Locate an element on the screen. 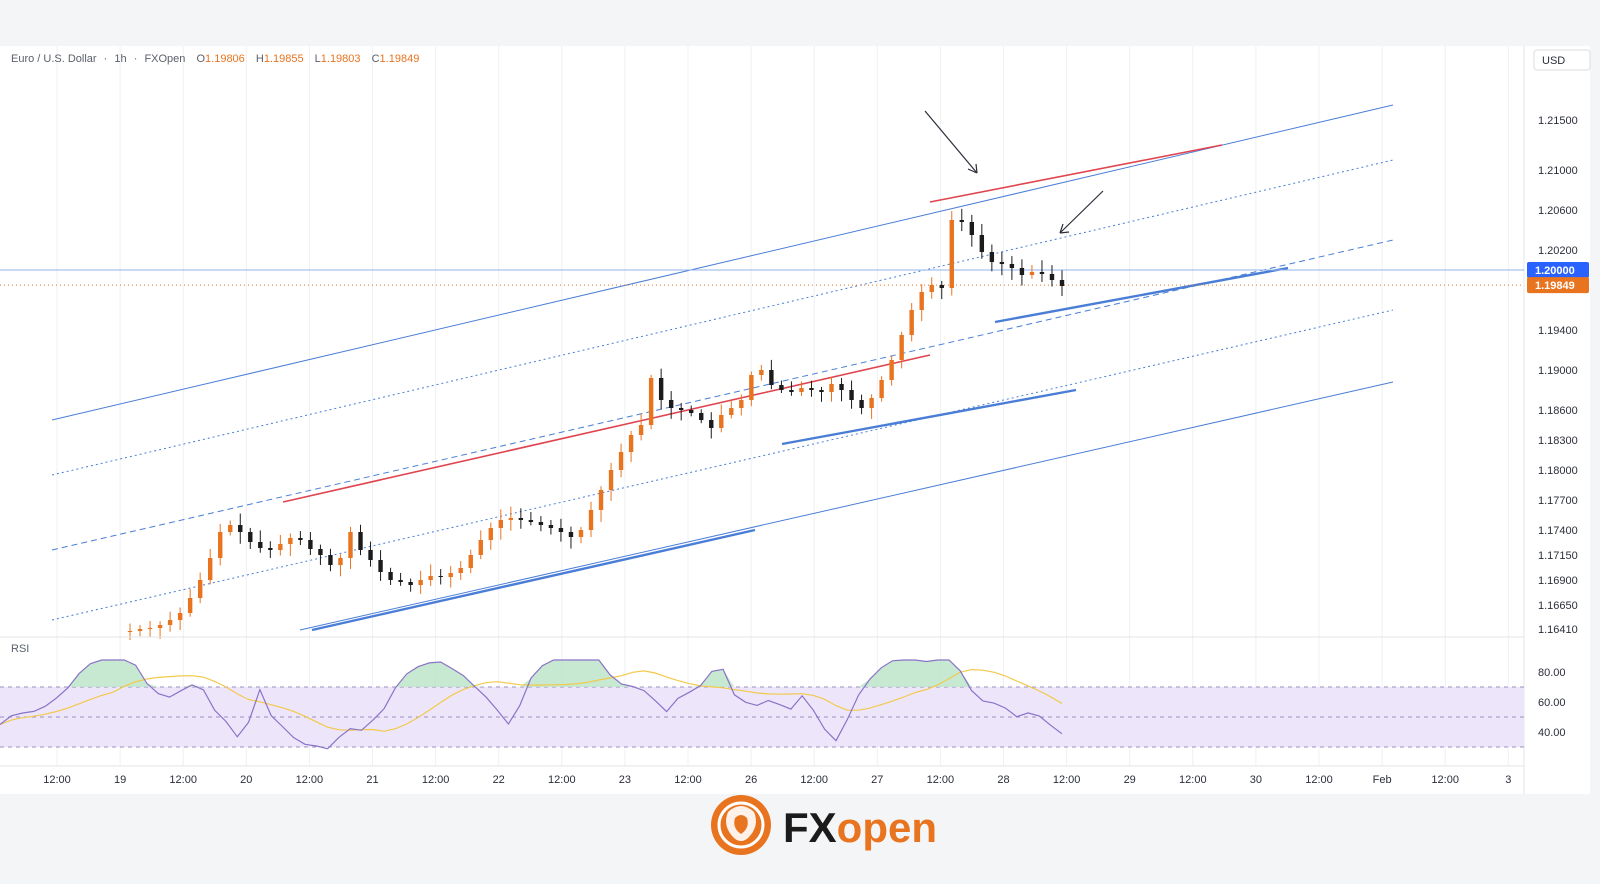 This screenshot has width=1600, height=884. red-middle-segment is located at coordinates (606, 428).